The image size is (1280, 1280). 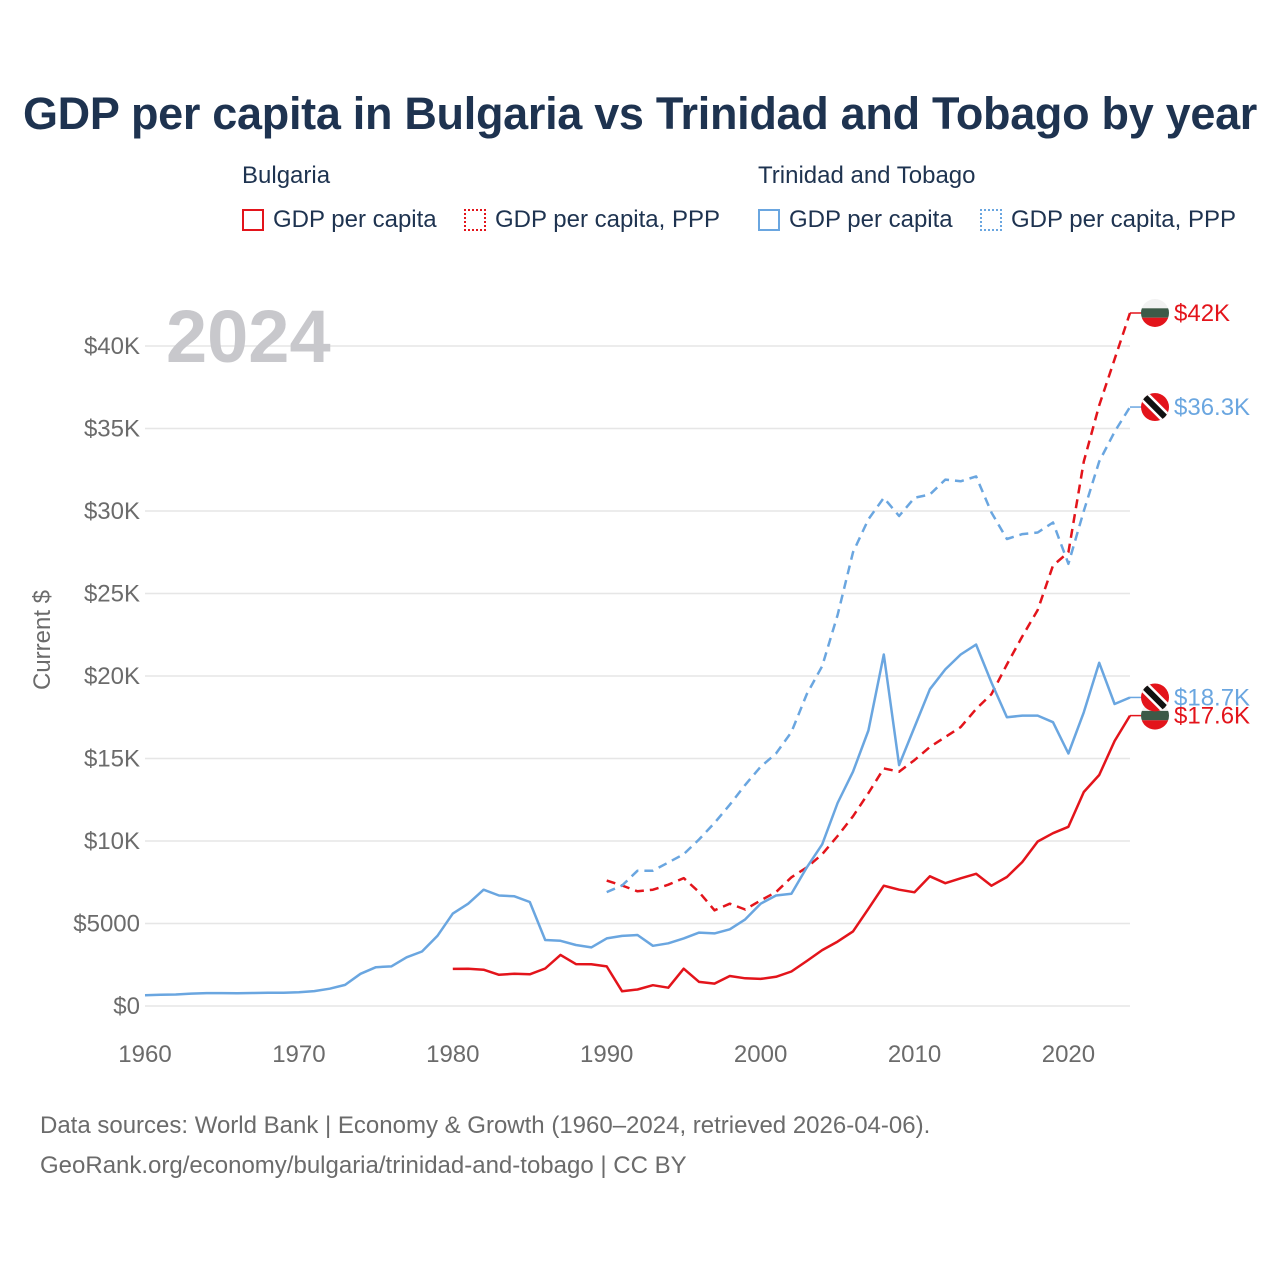 I want to click on y-tick-label: $15K, so click(x=112, y=759).